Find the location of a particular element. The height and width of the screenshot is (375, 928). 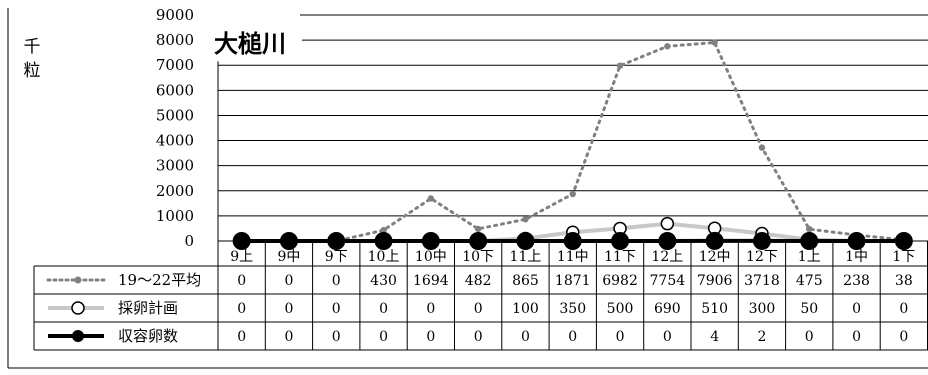

data-label: 865 is located at coordinates (525, 281).